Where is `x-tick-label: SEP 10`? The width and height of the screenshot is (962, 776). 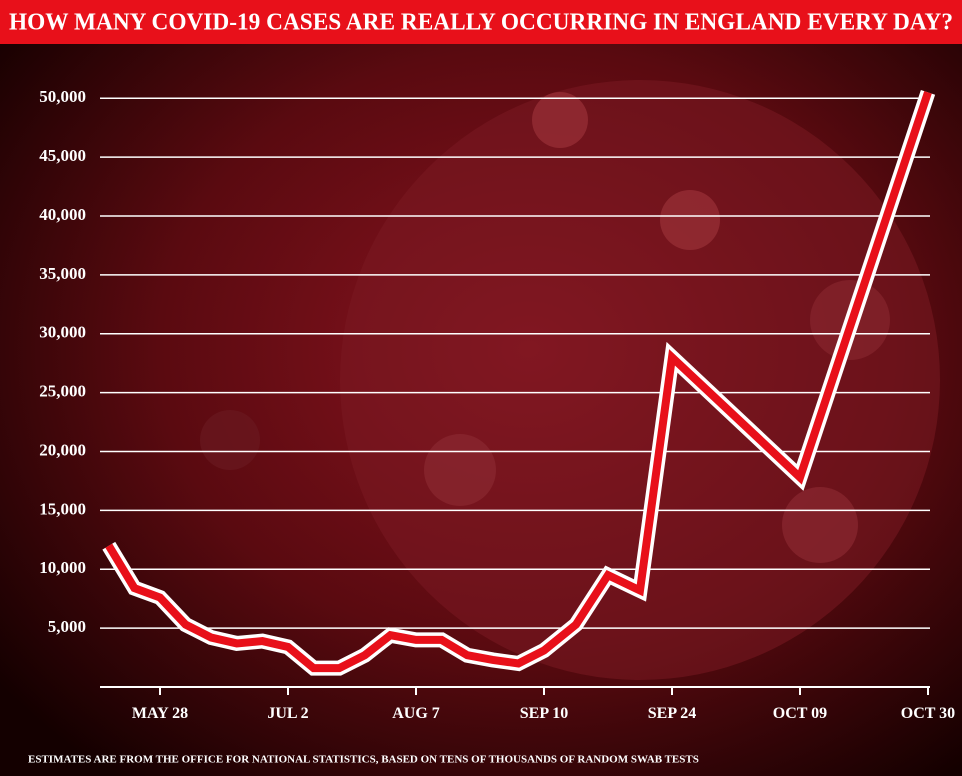 x-tick-label: SEP 10 is located at coordinates (544, 713).